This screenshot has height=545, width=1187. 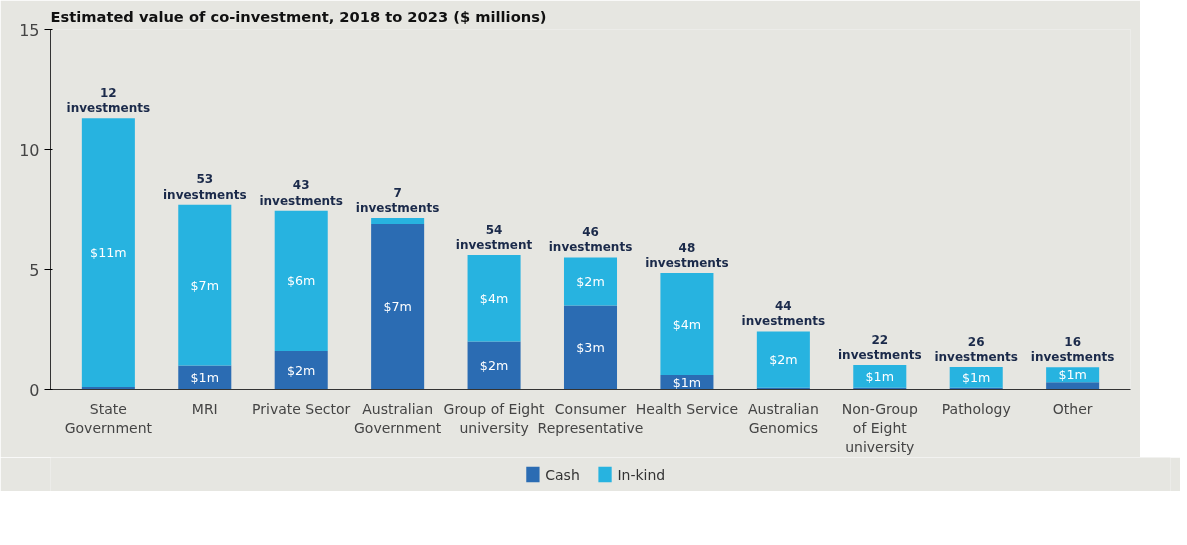 What do you see at coordinates (976, 408) in the screenshot?
I see `x-tick-label: Pathology` at bounding box center [976, 408].